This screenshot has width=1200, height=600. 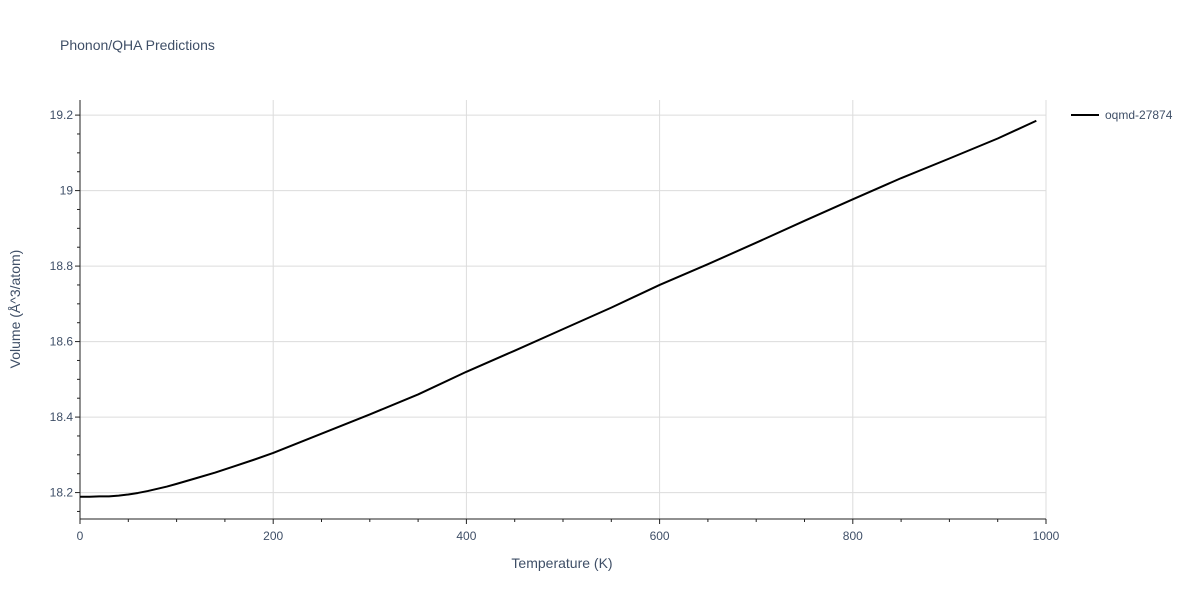 I want to click on y-tick-label: 18.6, so click(x=62, y=342).